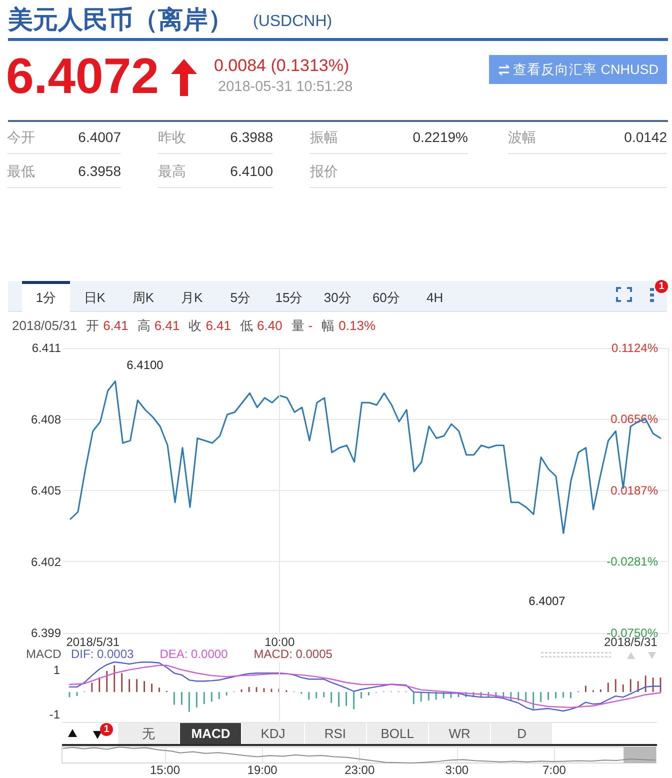 The width and height of the screenshot is (672, 778). Describe the element at coordinates (44, 654) in the screenshot. I see `chart-title: MACD` at that location.